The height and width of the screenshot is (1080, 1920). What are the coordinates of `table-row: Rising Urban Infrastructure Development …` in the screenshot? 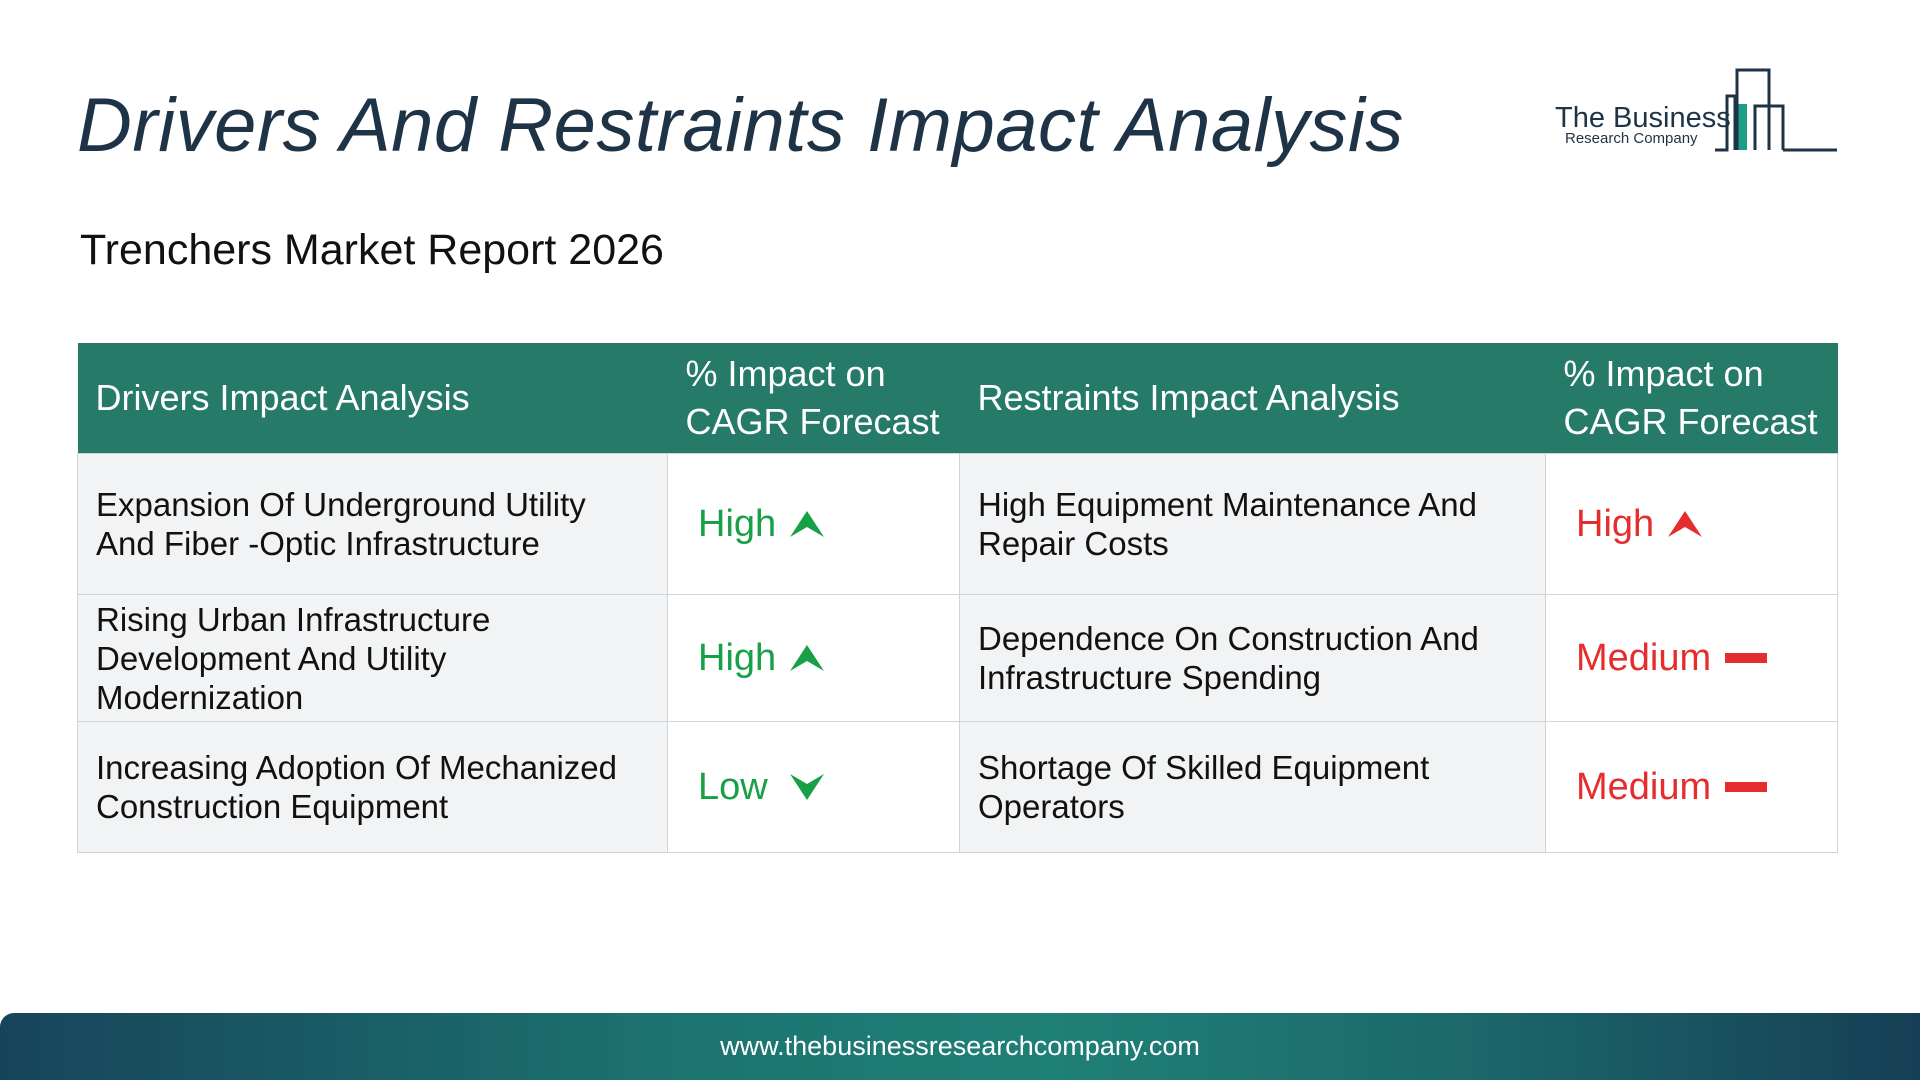 It's located at (957, 658).